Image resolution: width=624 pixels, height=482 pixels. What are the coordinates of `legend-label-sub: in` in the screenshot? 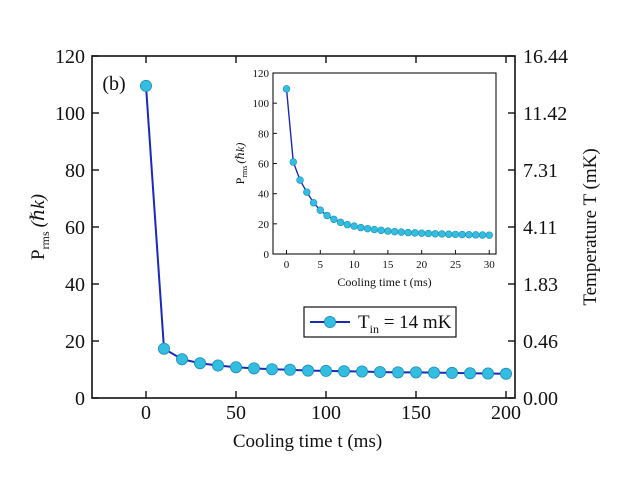 It's located at (374, 329).